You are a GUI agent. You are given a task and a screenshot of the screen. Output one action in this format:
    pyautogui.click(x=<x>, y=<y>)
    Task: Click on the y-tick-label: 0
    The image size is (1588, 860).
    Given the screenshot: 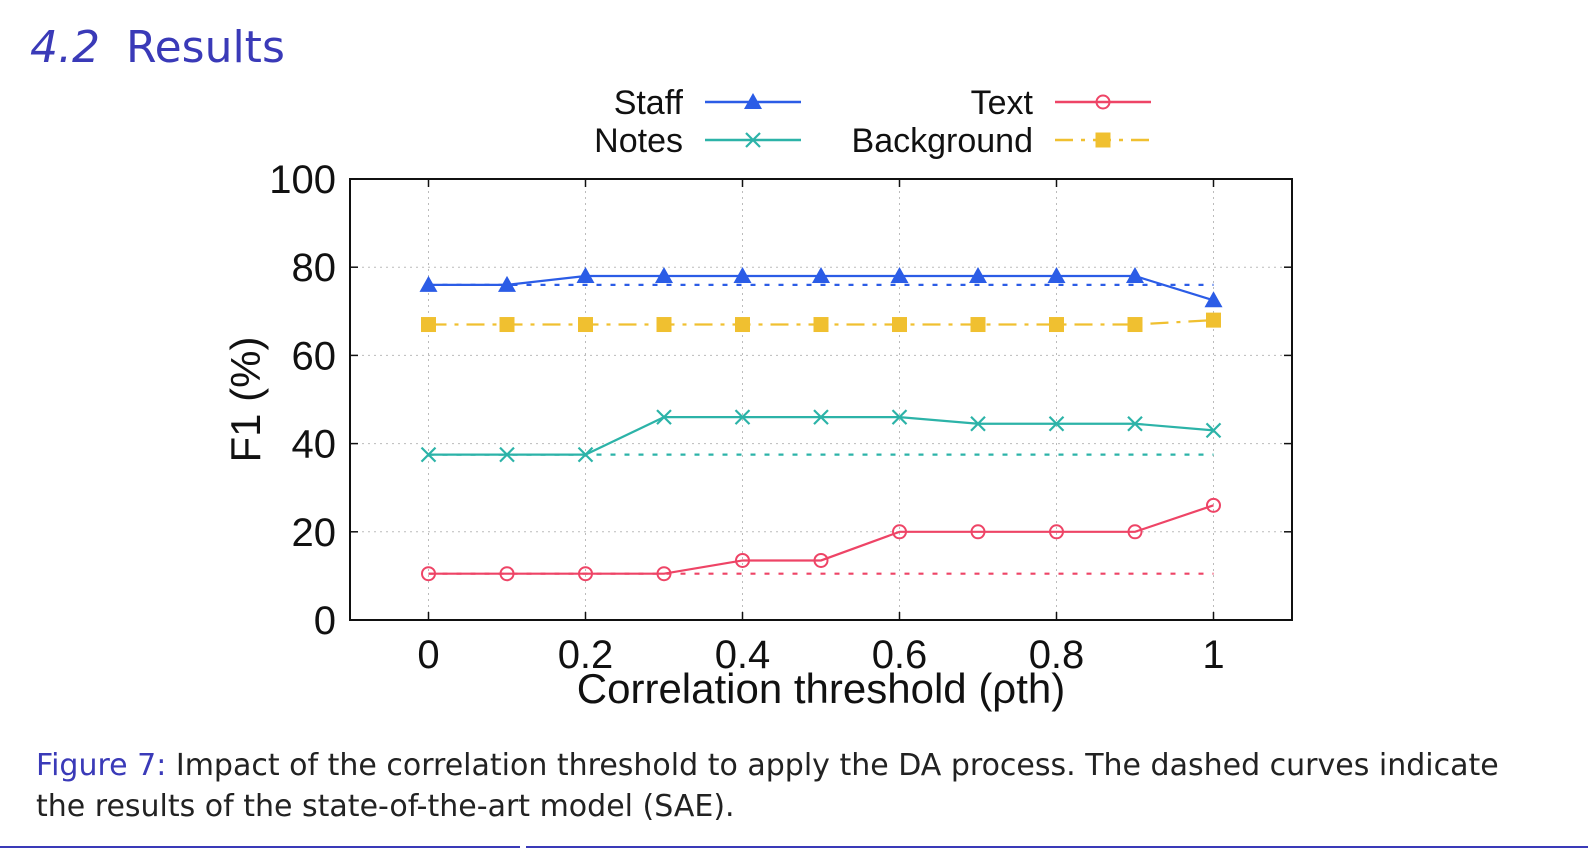 What is the action you would take?
    pyautogui.click(x=325, y=621)
    